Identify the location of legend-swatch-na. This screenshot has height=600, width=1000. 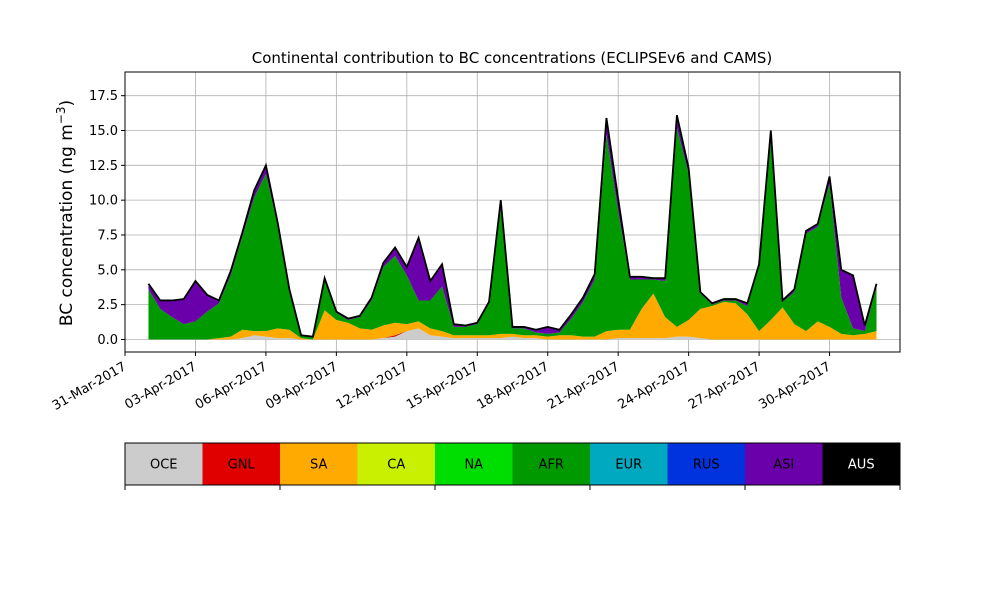
(474, 464).